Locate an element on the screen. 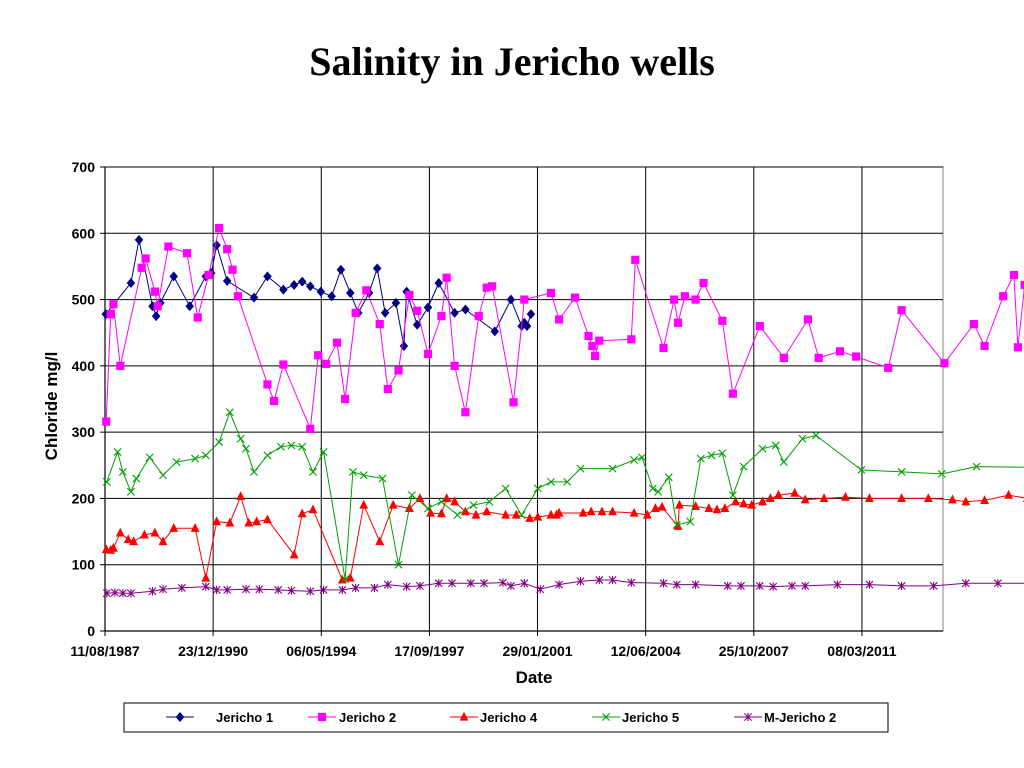 The image size is (1024, 768). x-tick-label: 25/10/2007 is located at coordinates (754, 651).